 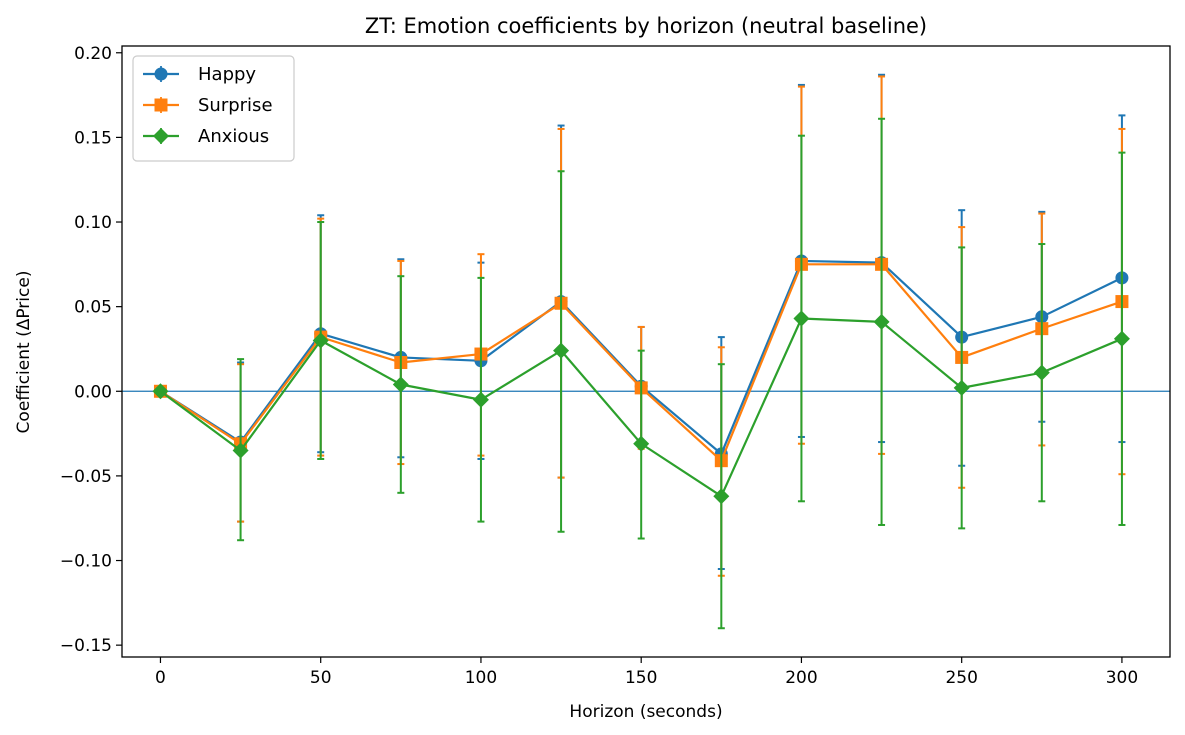 What do you see at coordinates (160, 678) in the screenshot?
I see `x-tick-label: 0` at bounding box center [160, 678].